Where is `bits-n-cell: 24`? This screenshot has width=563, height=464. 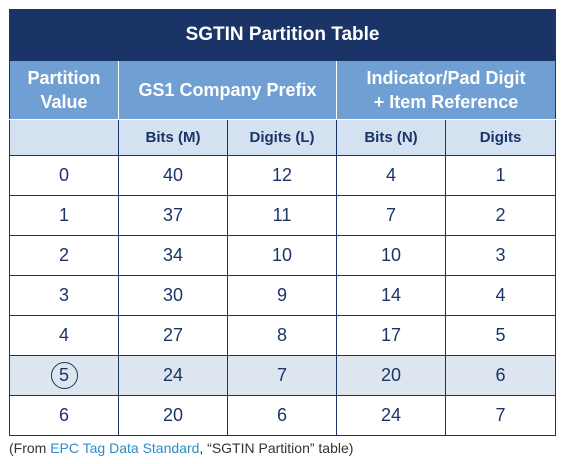
bits-n-cell: 24 is located at coordinates (391, 415).